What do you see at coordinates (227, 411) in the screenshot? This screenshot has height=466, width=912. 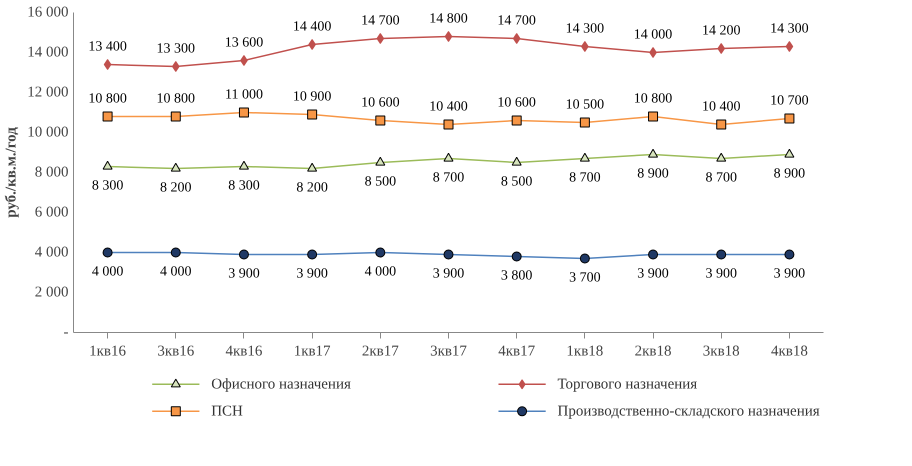 I see `legend-label: ПСН` at bounding box center [227, 411].